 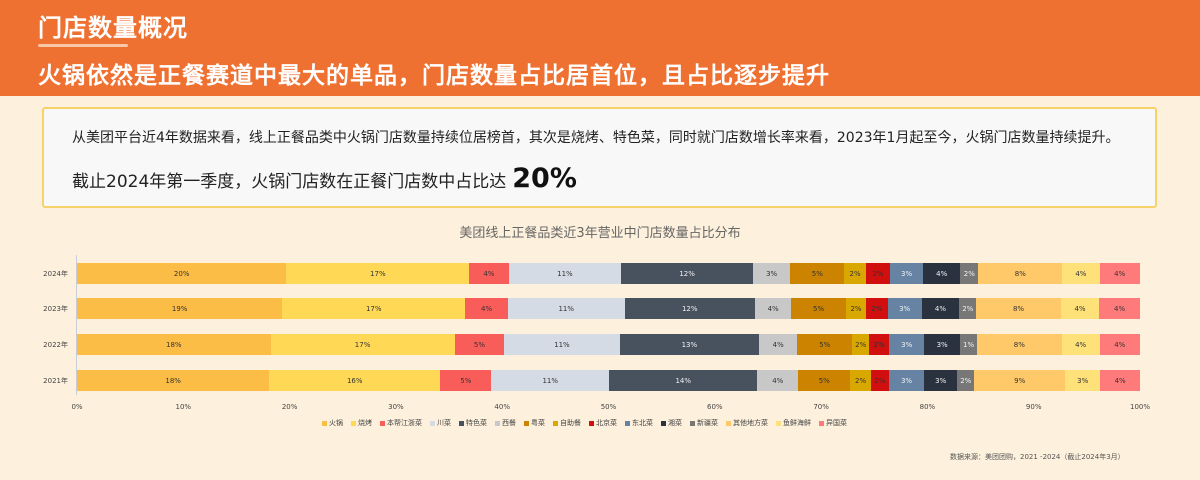 What do you see at coordinates (836, 423) in the screenshot?
I see `legend-label: 异国菜` at bounding box center [836, 423].